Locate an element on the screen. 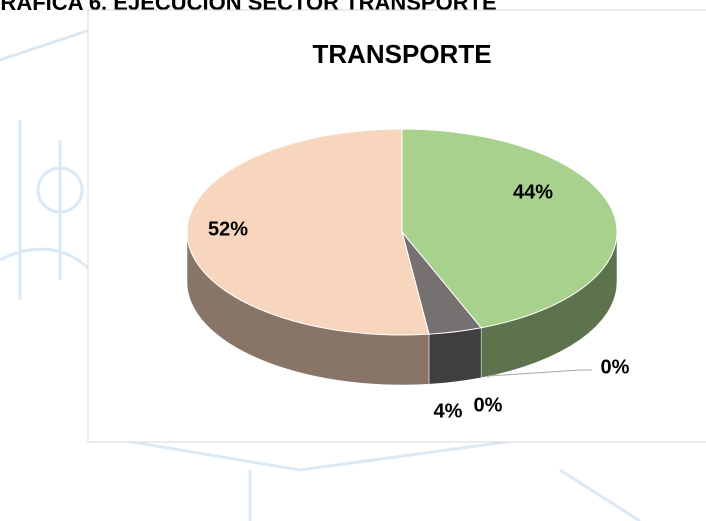 The height and width of the screenshot is (521, 706). leader-line is located at coordinates (539, 373).